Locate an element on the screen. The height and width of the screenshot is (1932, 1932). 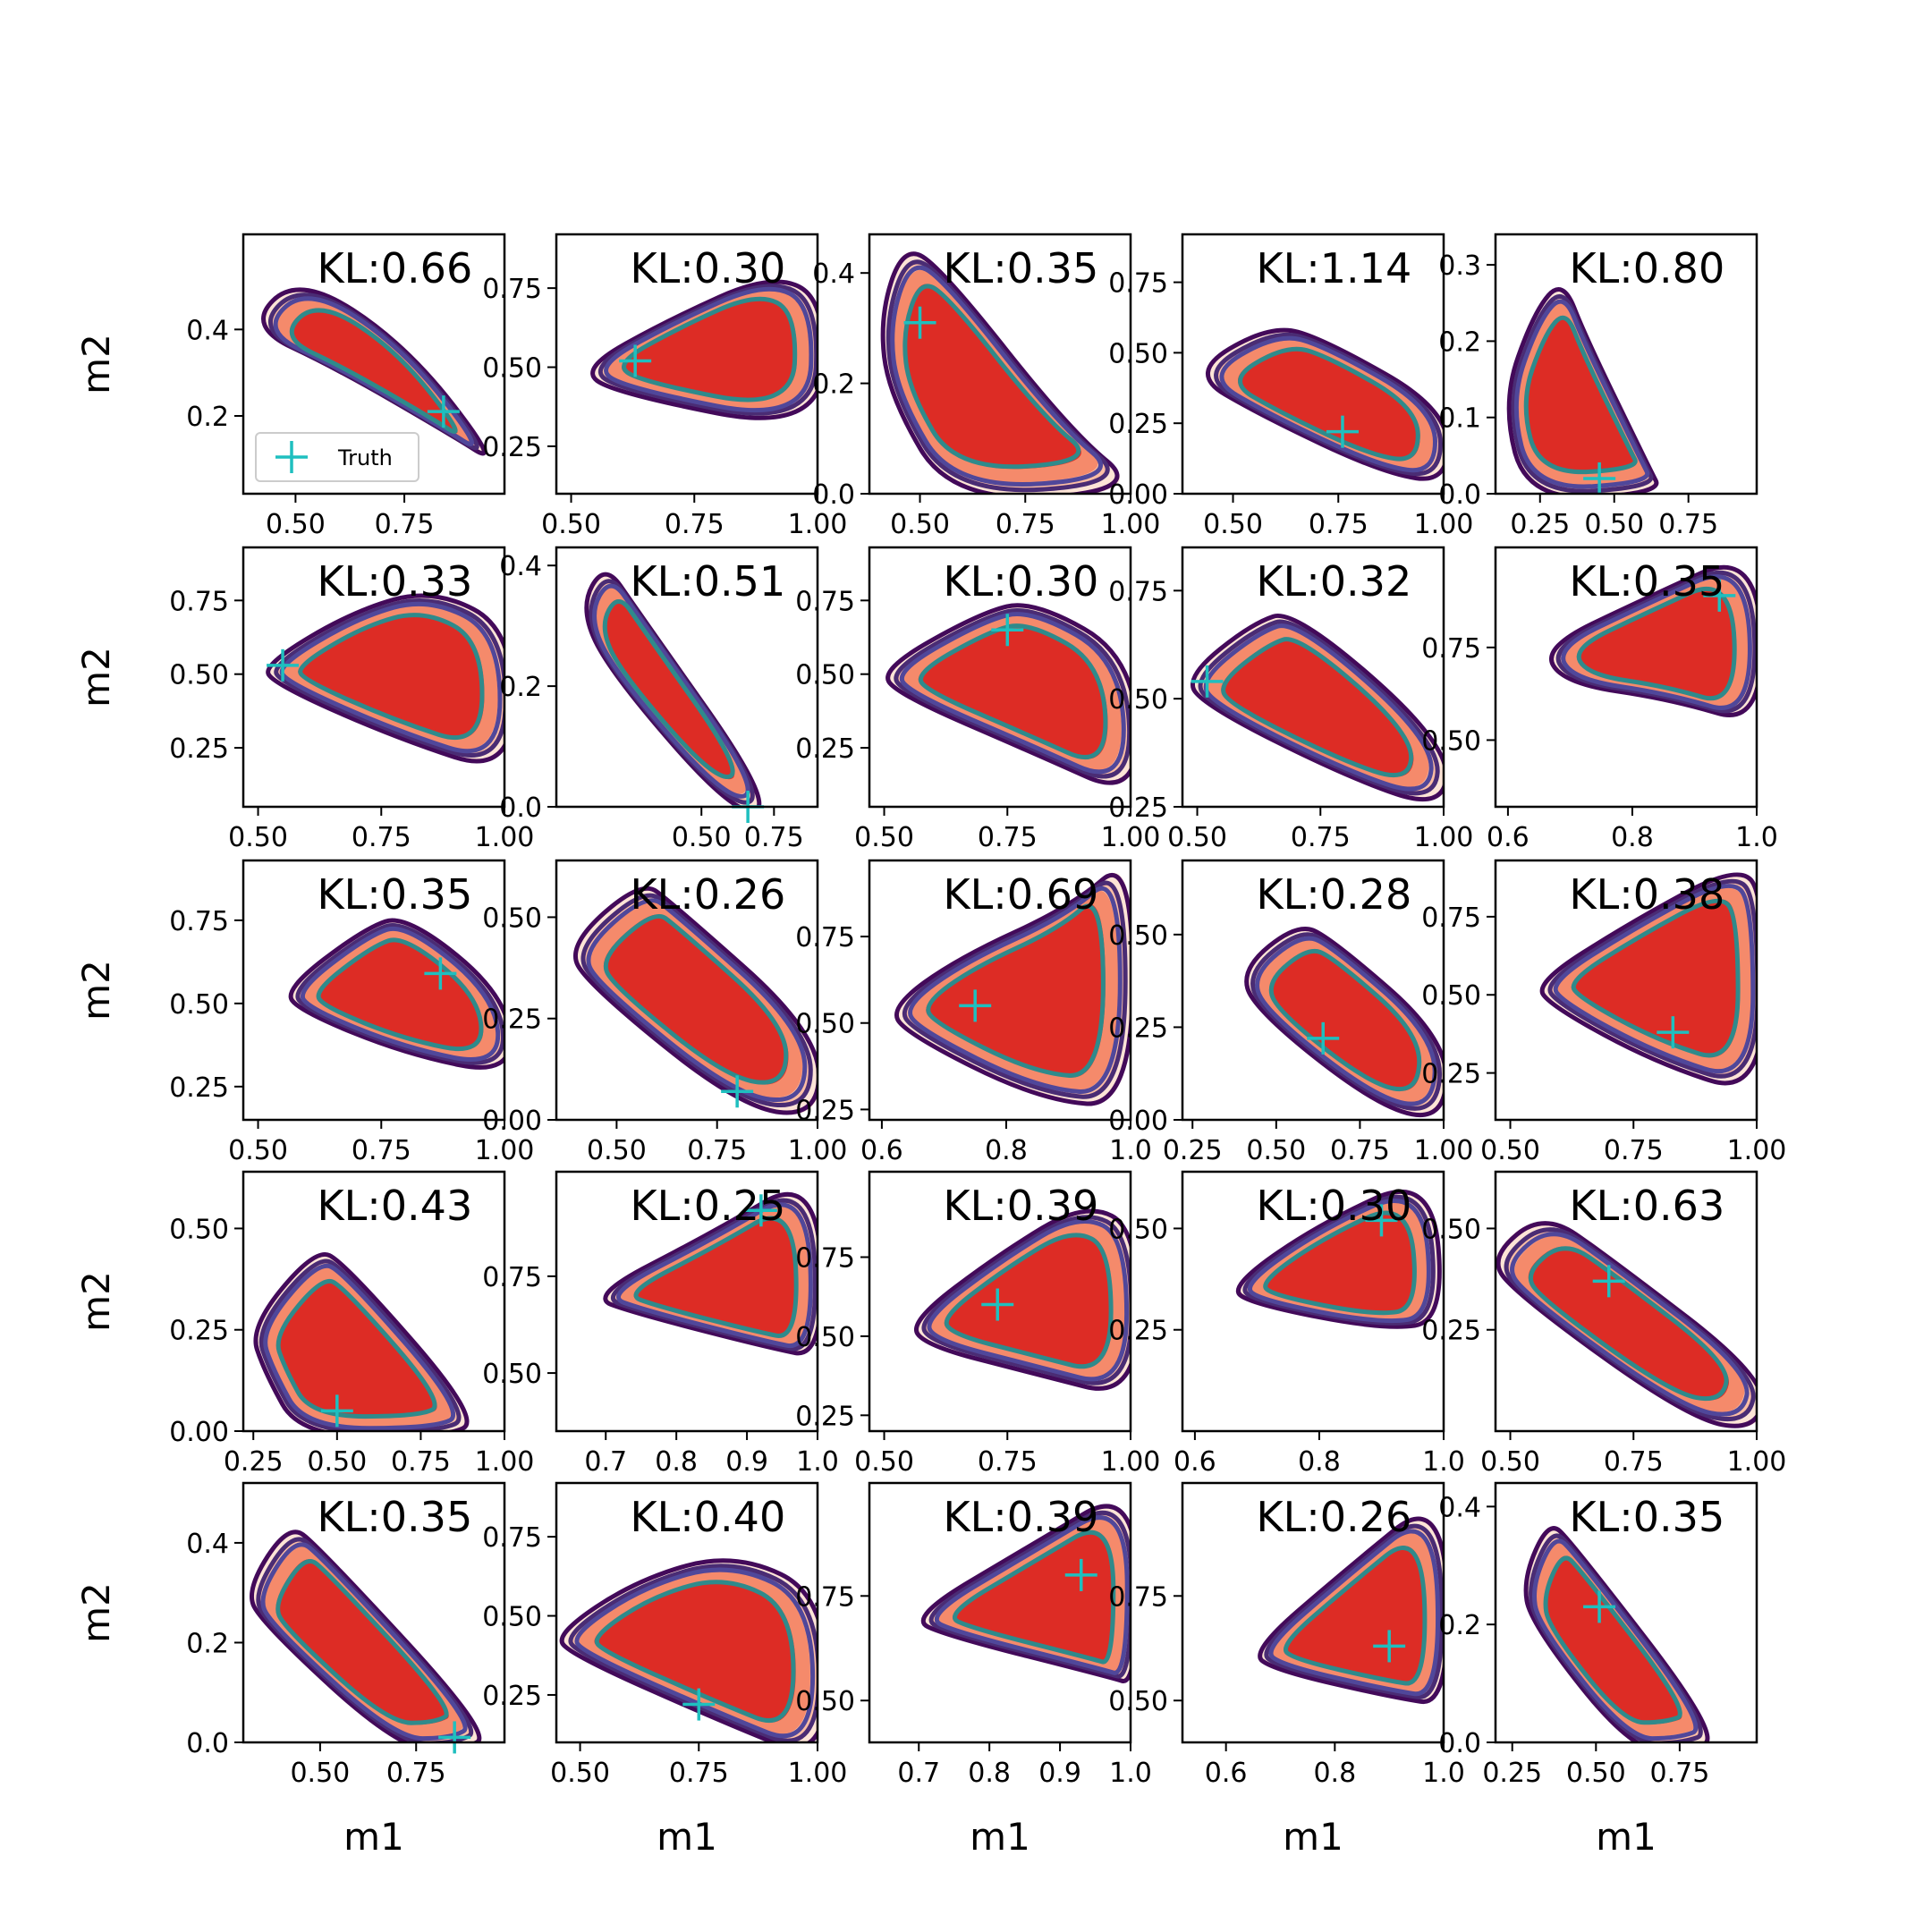
panel-1: 0.50 0.75 0.2 0.4 KL:0.66 Truth is located at coordinates (346, 386).